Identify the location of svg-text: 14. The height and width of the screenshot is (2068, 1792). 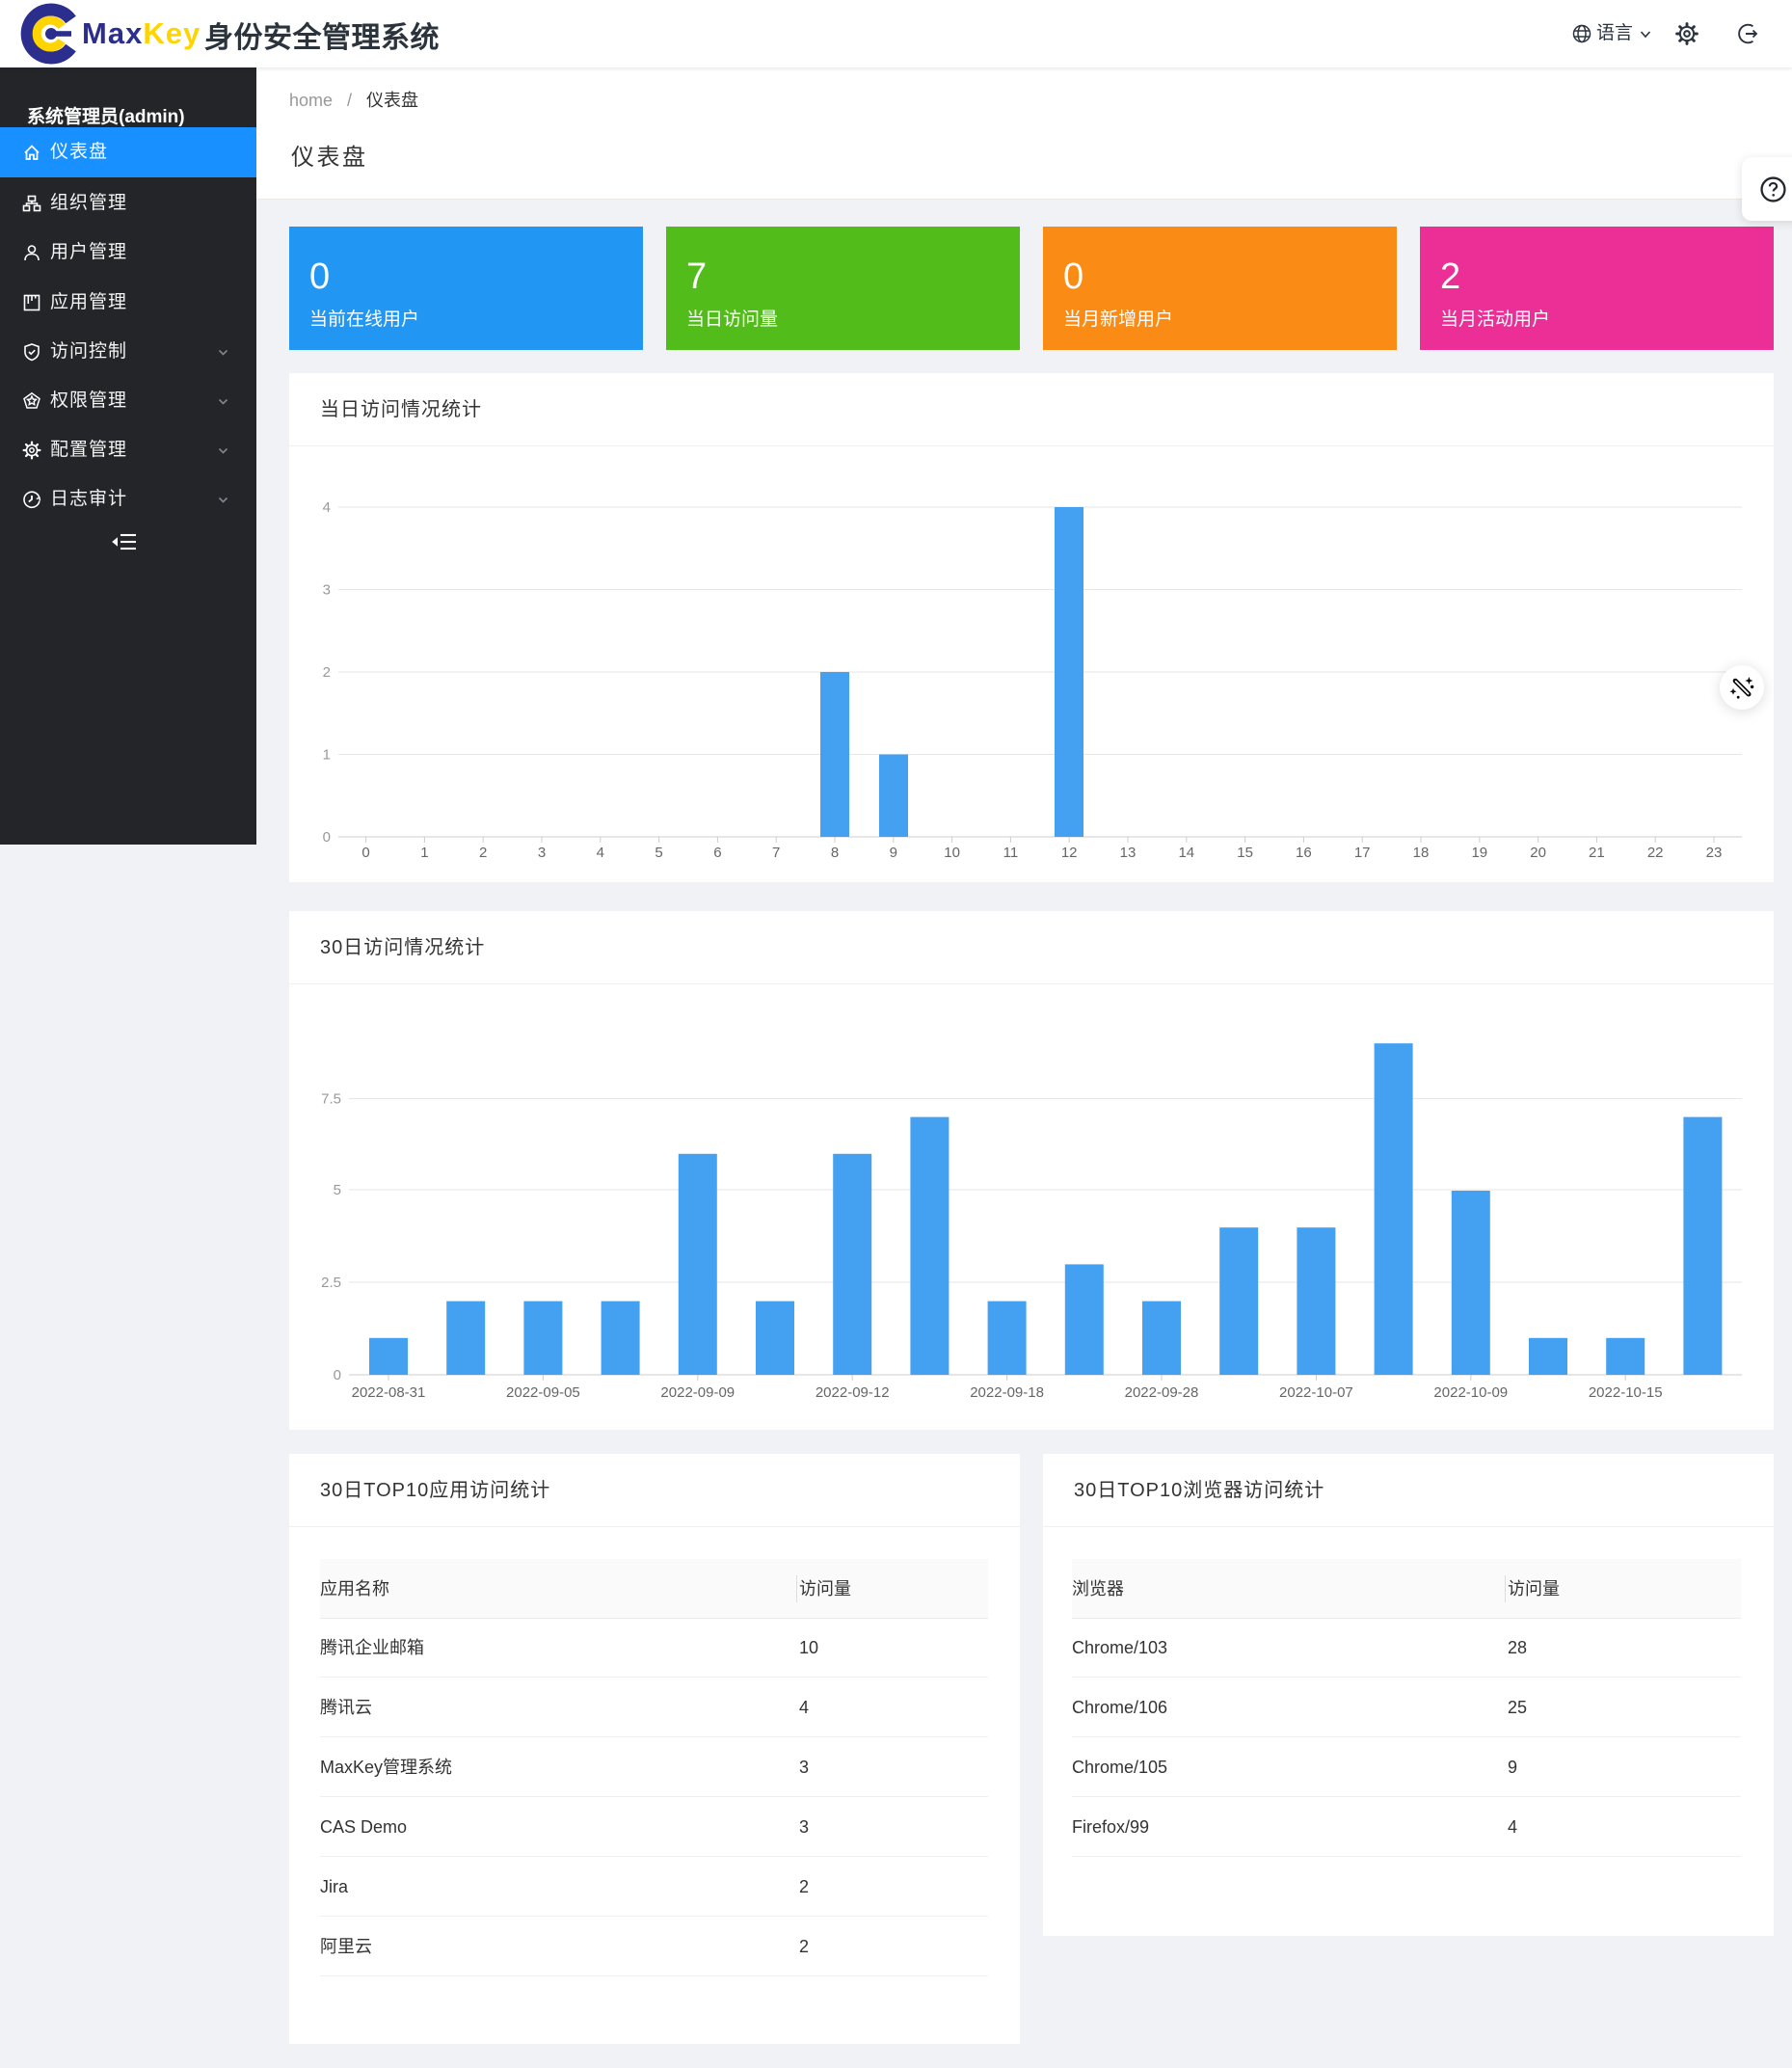
(1186, 853).